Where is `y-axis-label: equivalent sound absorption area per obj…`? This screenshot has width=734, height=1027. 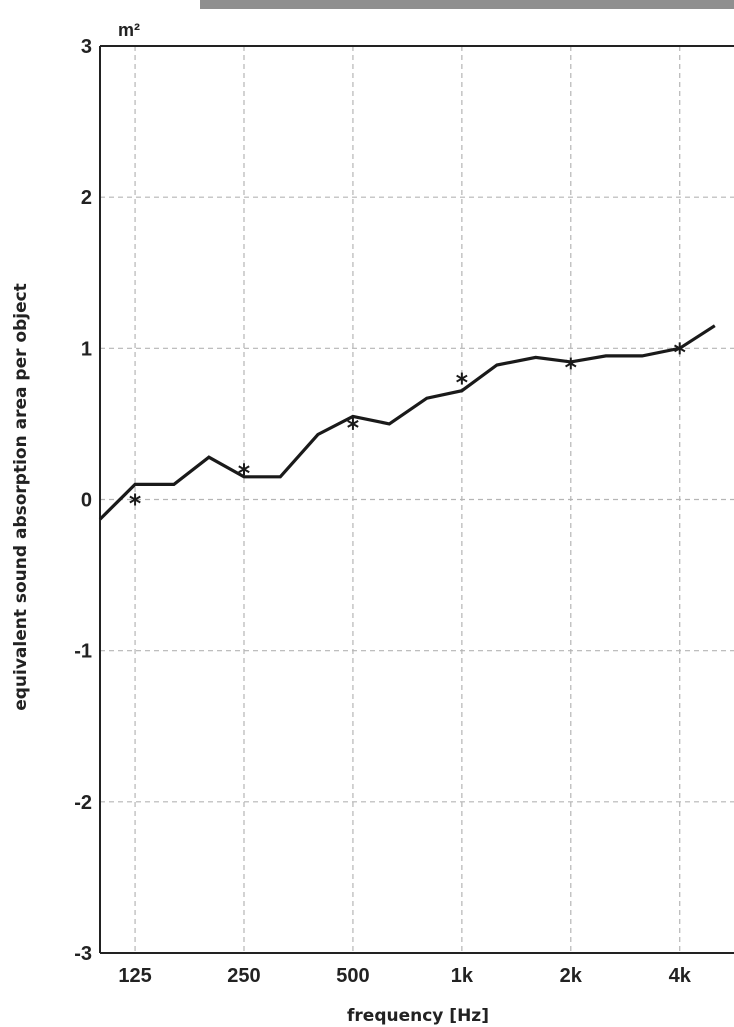 y-axis-label: equivalent sound absorption area per obj… is located at coordinates (21, 497).